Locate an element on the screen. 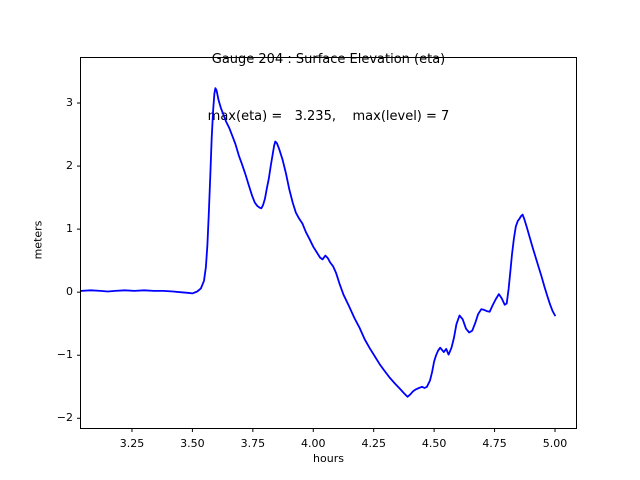 The height and width of the screenshot is (480, 640). y-tick-label: −1 is located at coordinates (64, 355).